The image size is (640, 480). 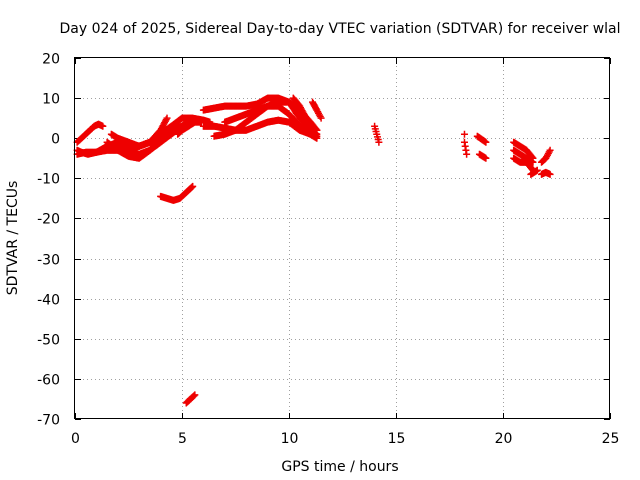 I want to click on y-axis-label: SDTVAR / TECUs, so click(x=13, y=238).